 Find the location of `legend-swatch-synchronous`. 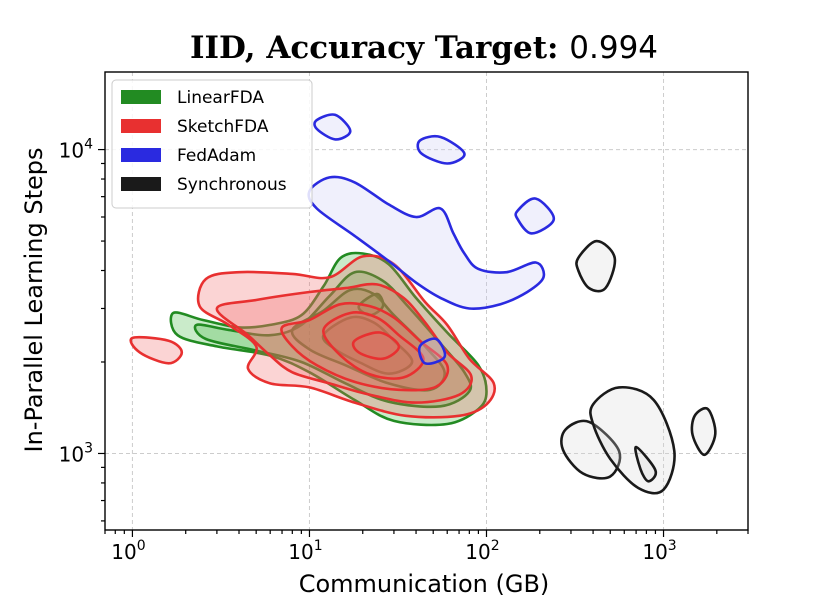

legend-swatch-synchronous is located at coordinates (141, 184).